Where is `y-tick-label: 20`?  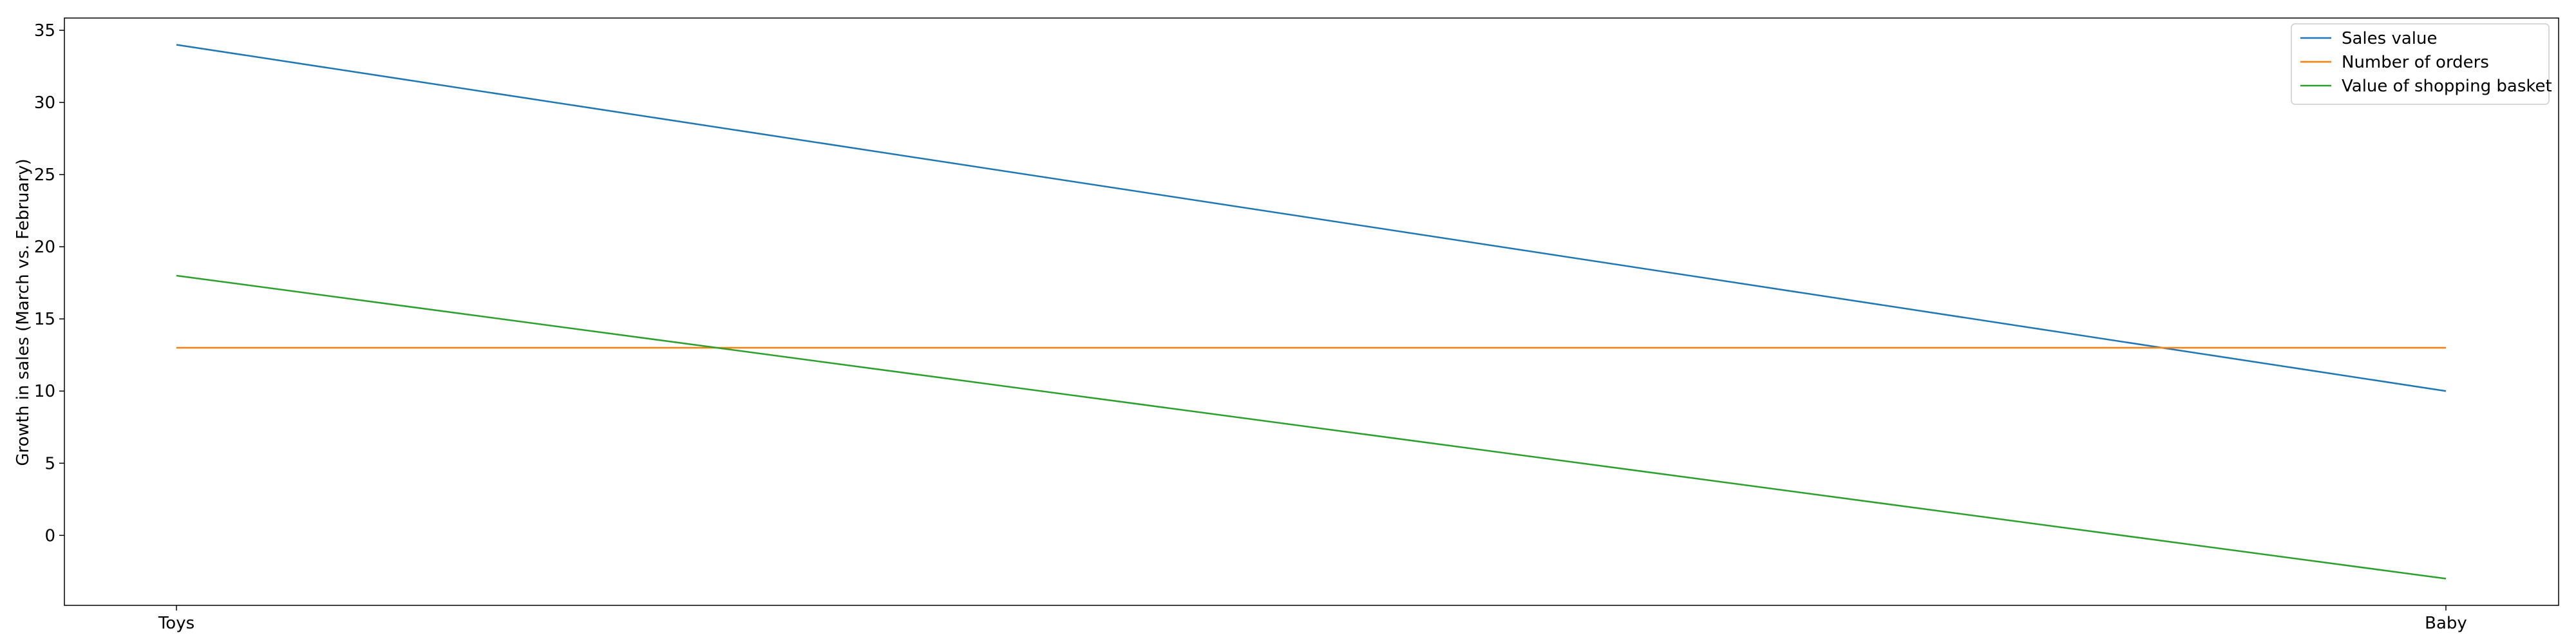 y-tick-label: 20 is located at coordinates (44, 248).